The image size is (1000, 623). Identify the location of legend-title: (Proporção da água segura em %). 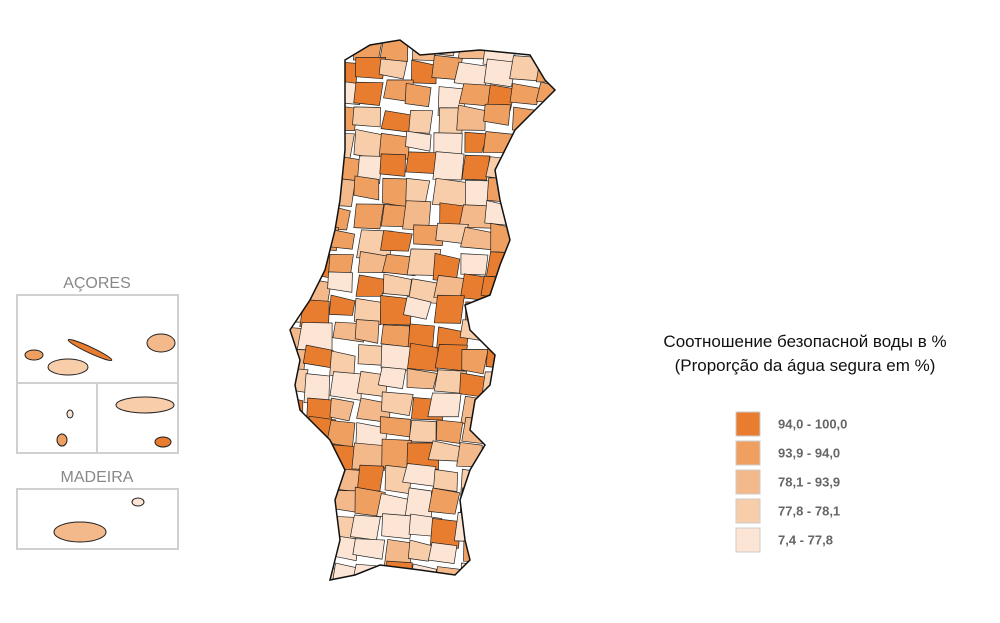
(805, 365).